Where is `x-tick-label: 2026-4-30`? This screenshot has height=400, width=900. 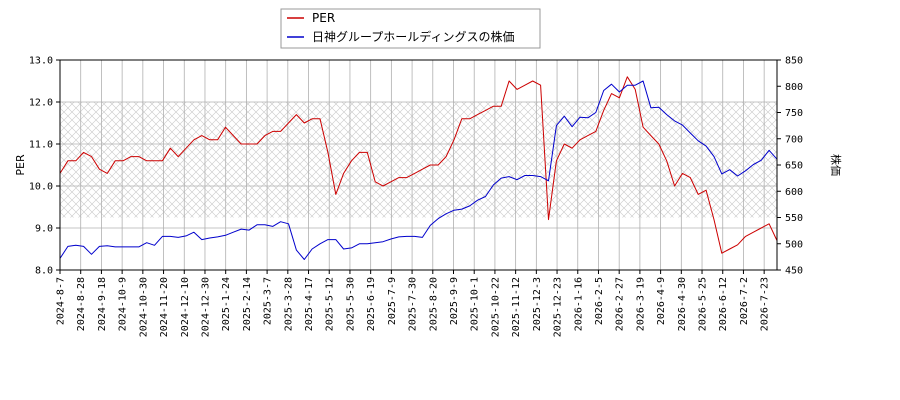 x-tick-label: 2026-4-30 is located at coordinates (682, 304).